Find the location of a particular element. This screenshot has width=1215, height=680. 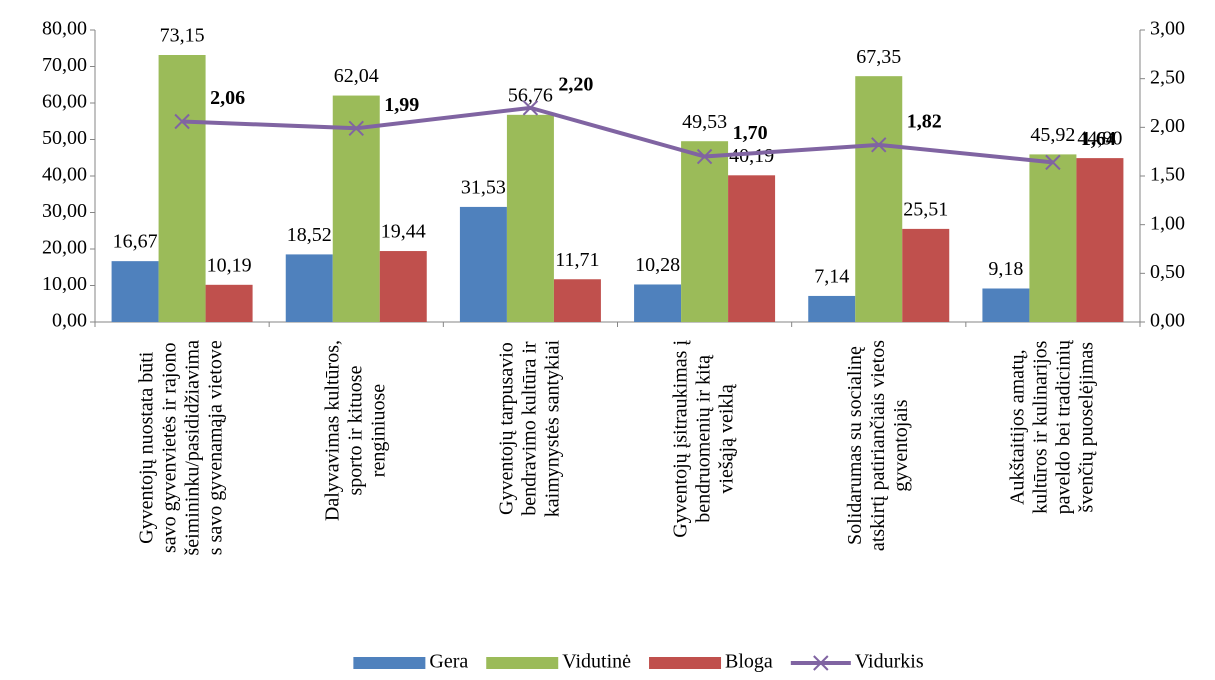

y-tick-label: 10,00 is located at coordinates (64, 284).